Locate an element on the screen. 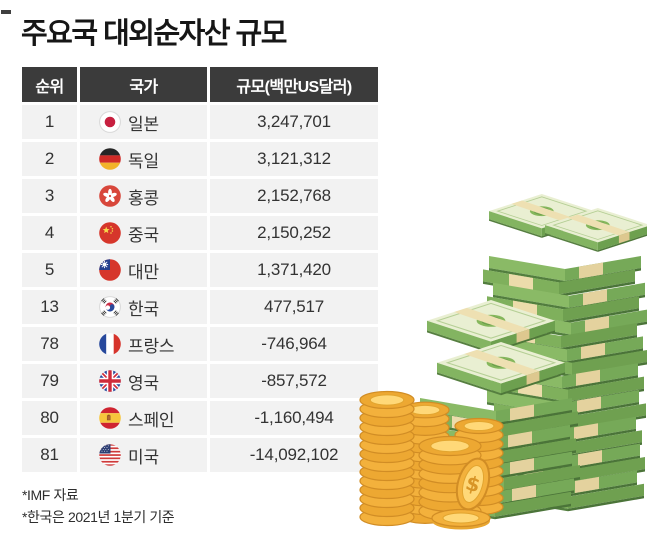 This screenshot has height=548, width=647. value-cell: -1,160,494 is located at coordinates (294, 418).